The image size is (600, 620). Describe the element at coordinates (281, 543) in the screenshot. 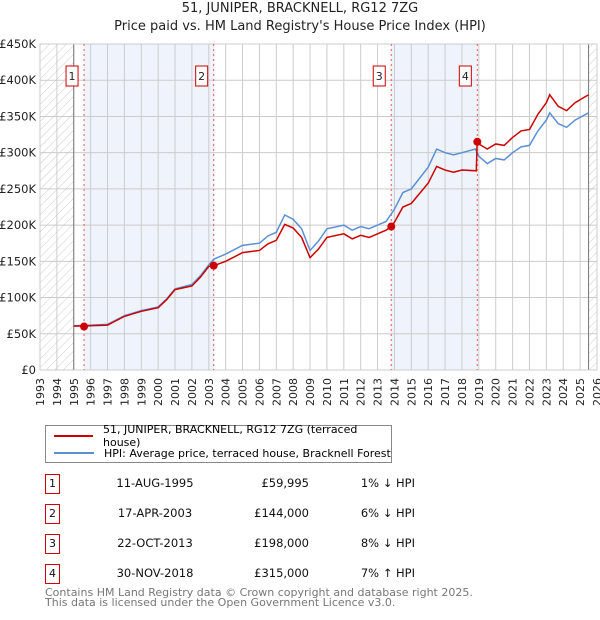

I see `sale-price: £198,000` at that location.